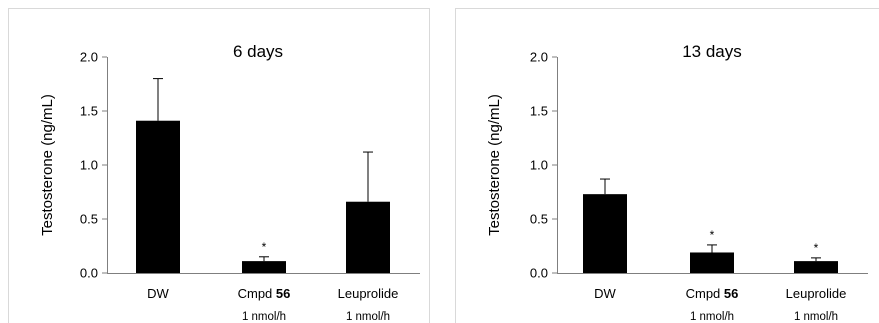  What do you see at coordinates (258, 51) in the screenshot?
I see `chart-title: 6 days` at bounding box center [258, 51].